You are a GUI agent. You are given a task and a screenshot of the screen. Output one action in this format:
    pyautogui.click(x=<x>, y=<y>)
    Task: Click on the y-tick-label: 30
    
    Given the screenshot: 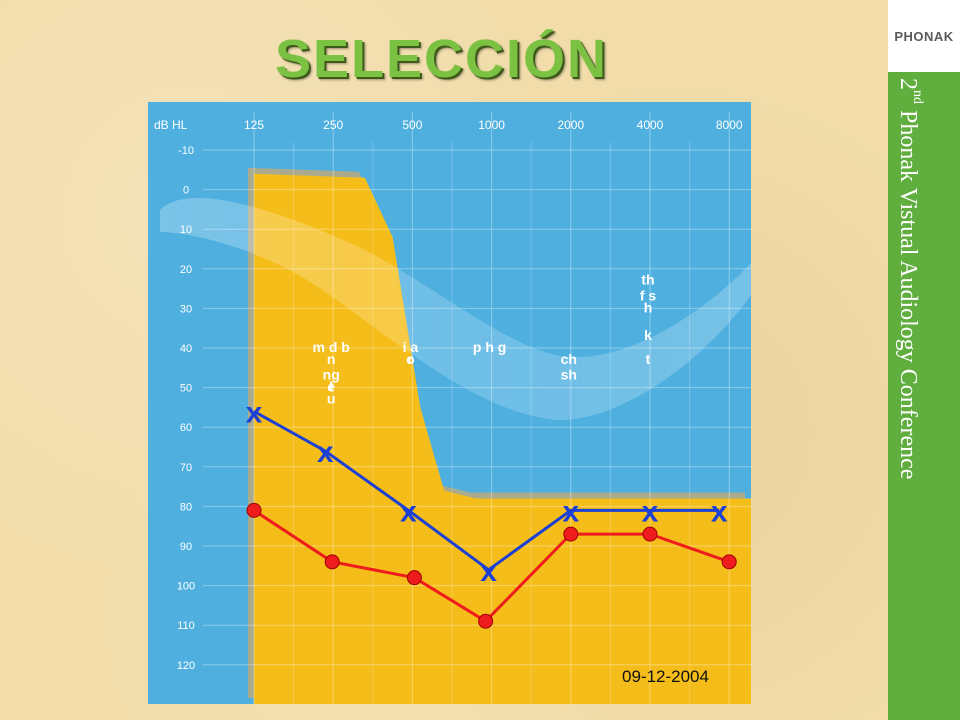 What is the action you would take?
    pyautogui.click(x=186, y=309)
    